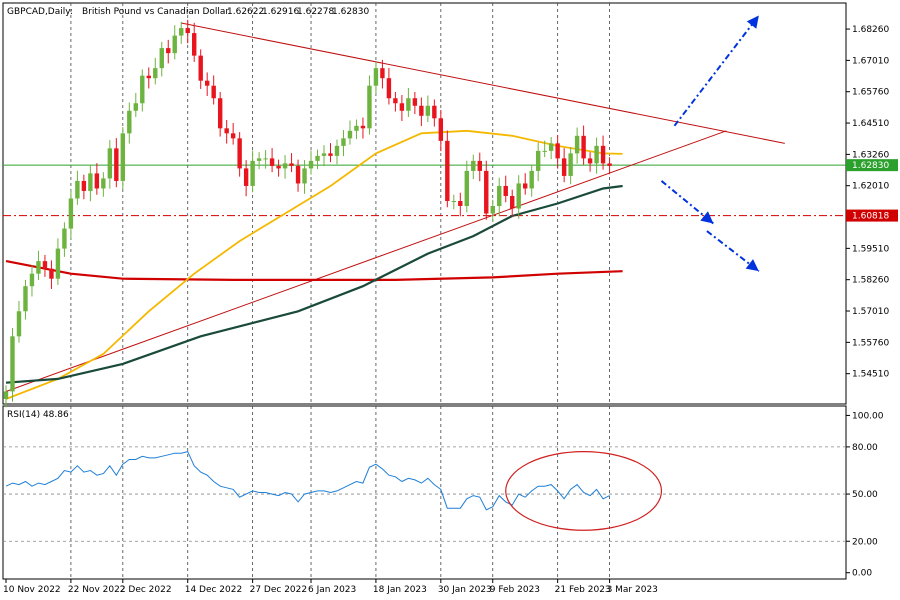 The image size is (900, 600). Describe the element at coordinates (280, 12) in the screenshot. I see `chart-header-high: 1.62916` at that location.